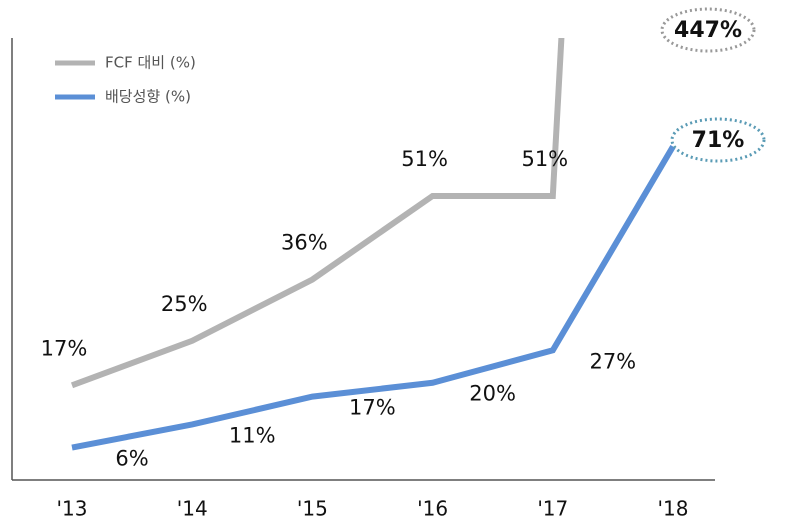 This screenshot has width=786, height=523. What do you see at coordinates (304, 242) in the screenshot?
I see `data-label: 36%` at bounding box center [304, 242].